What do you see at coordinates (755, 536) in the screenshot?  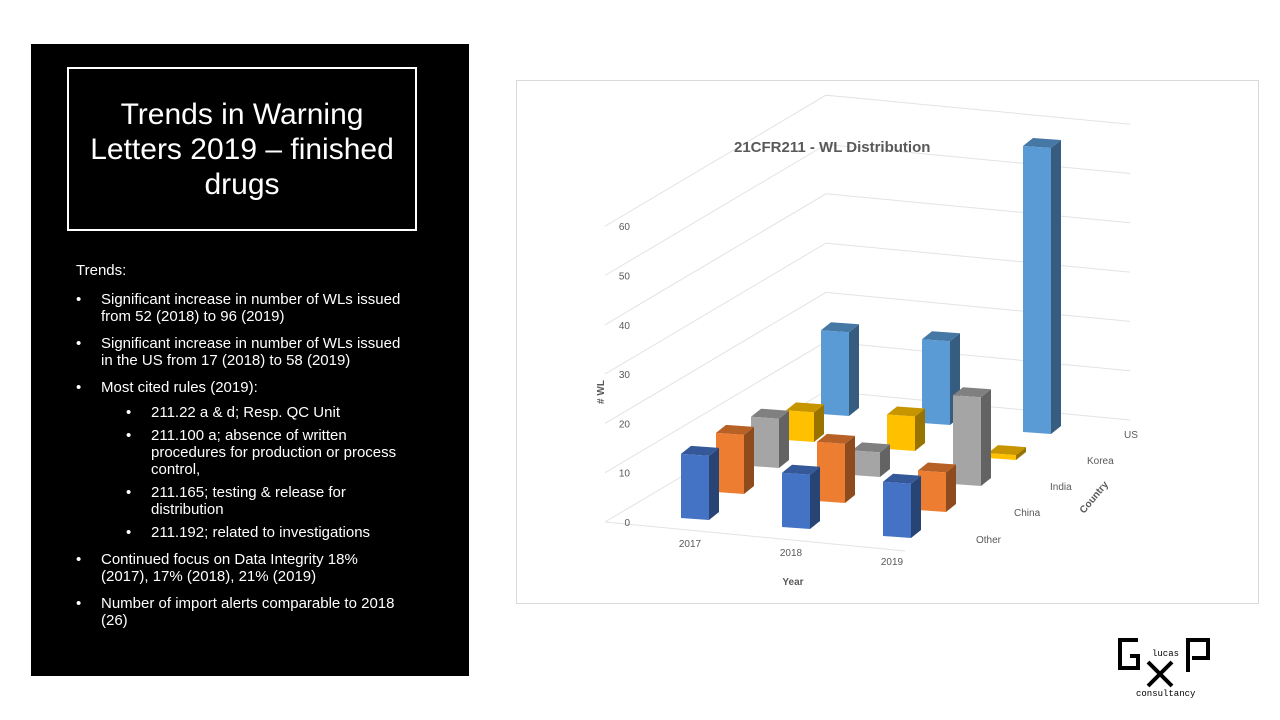 I see `year-axis-line` at bounding box center [755, 536].